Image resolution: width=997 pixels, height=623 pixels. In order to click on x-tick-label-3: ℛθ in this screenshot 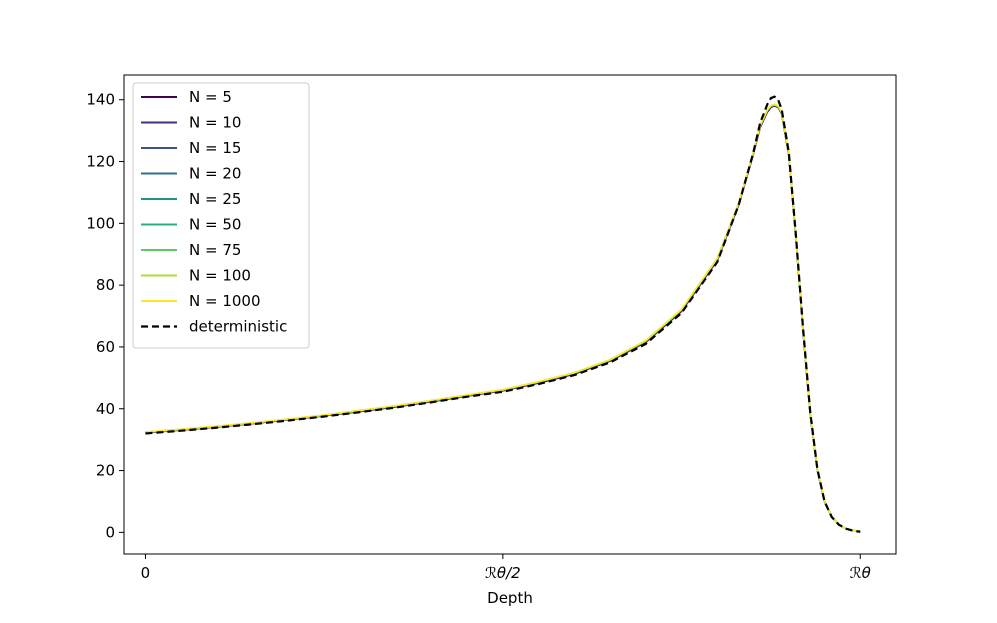, I will do `click(860, 573)`.